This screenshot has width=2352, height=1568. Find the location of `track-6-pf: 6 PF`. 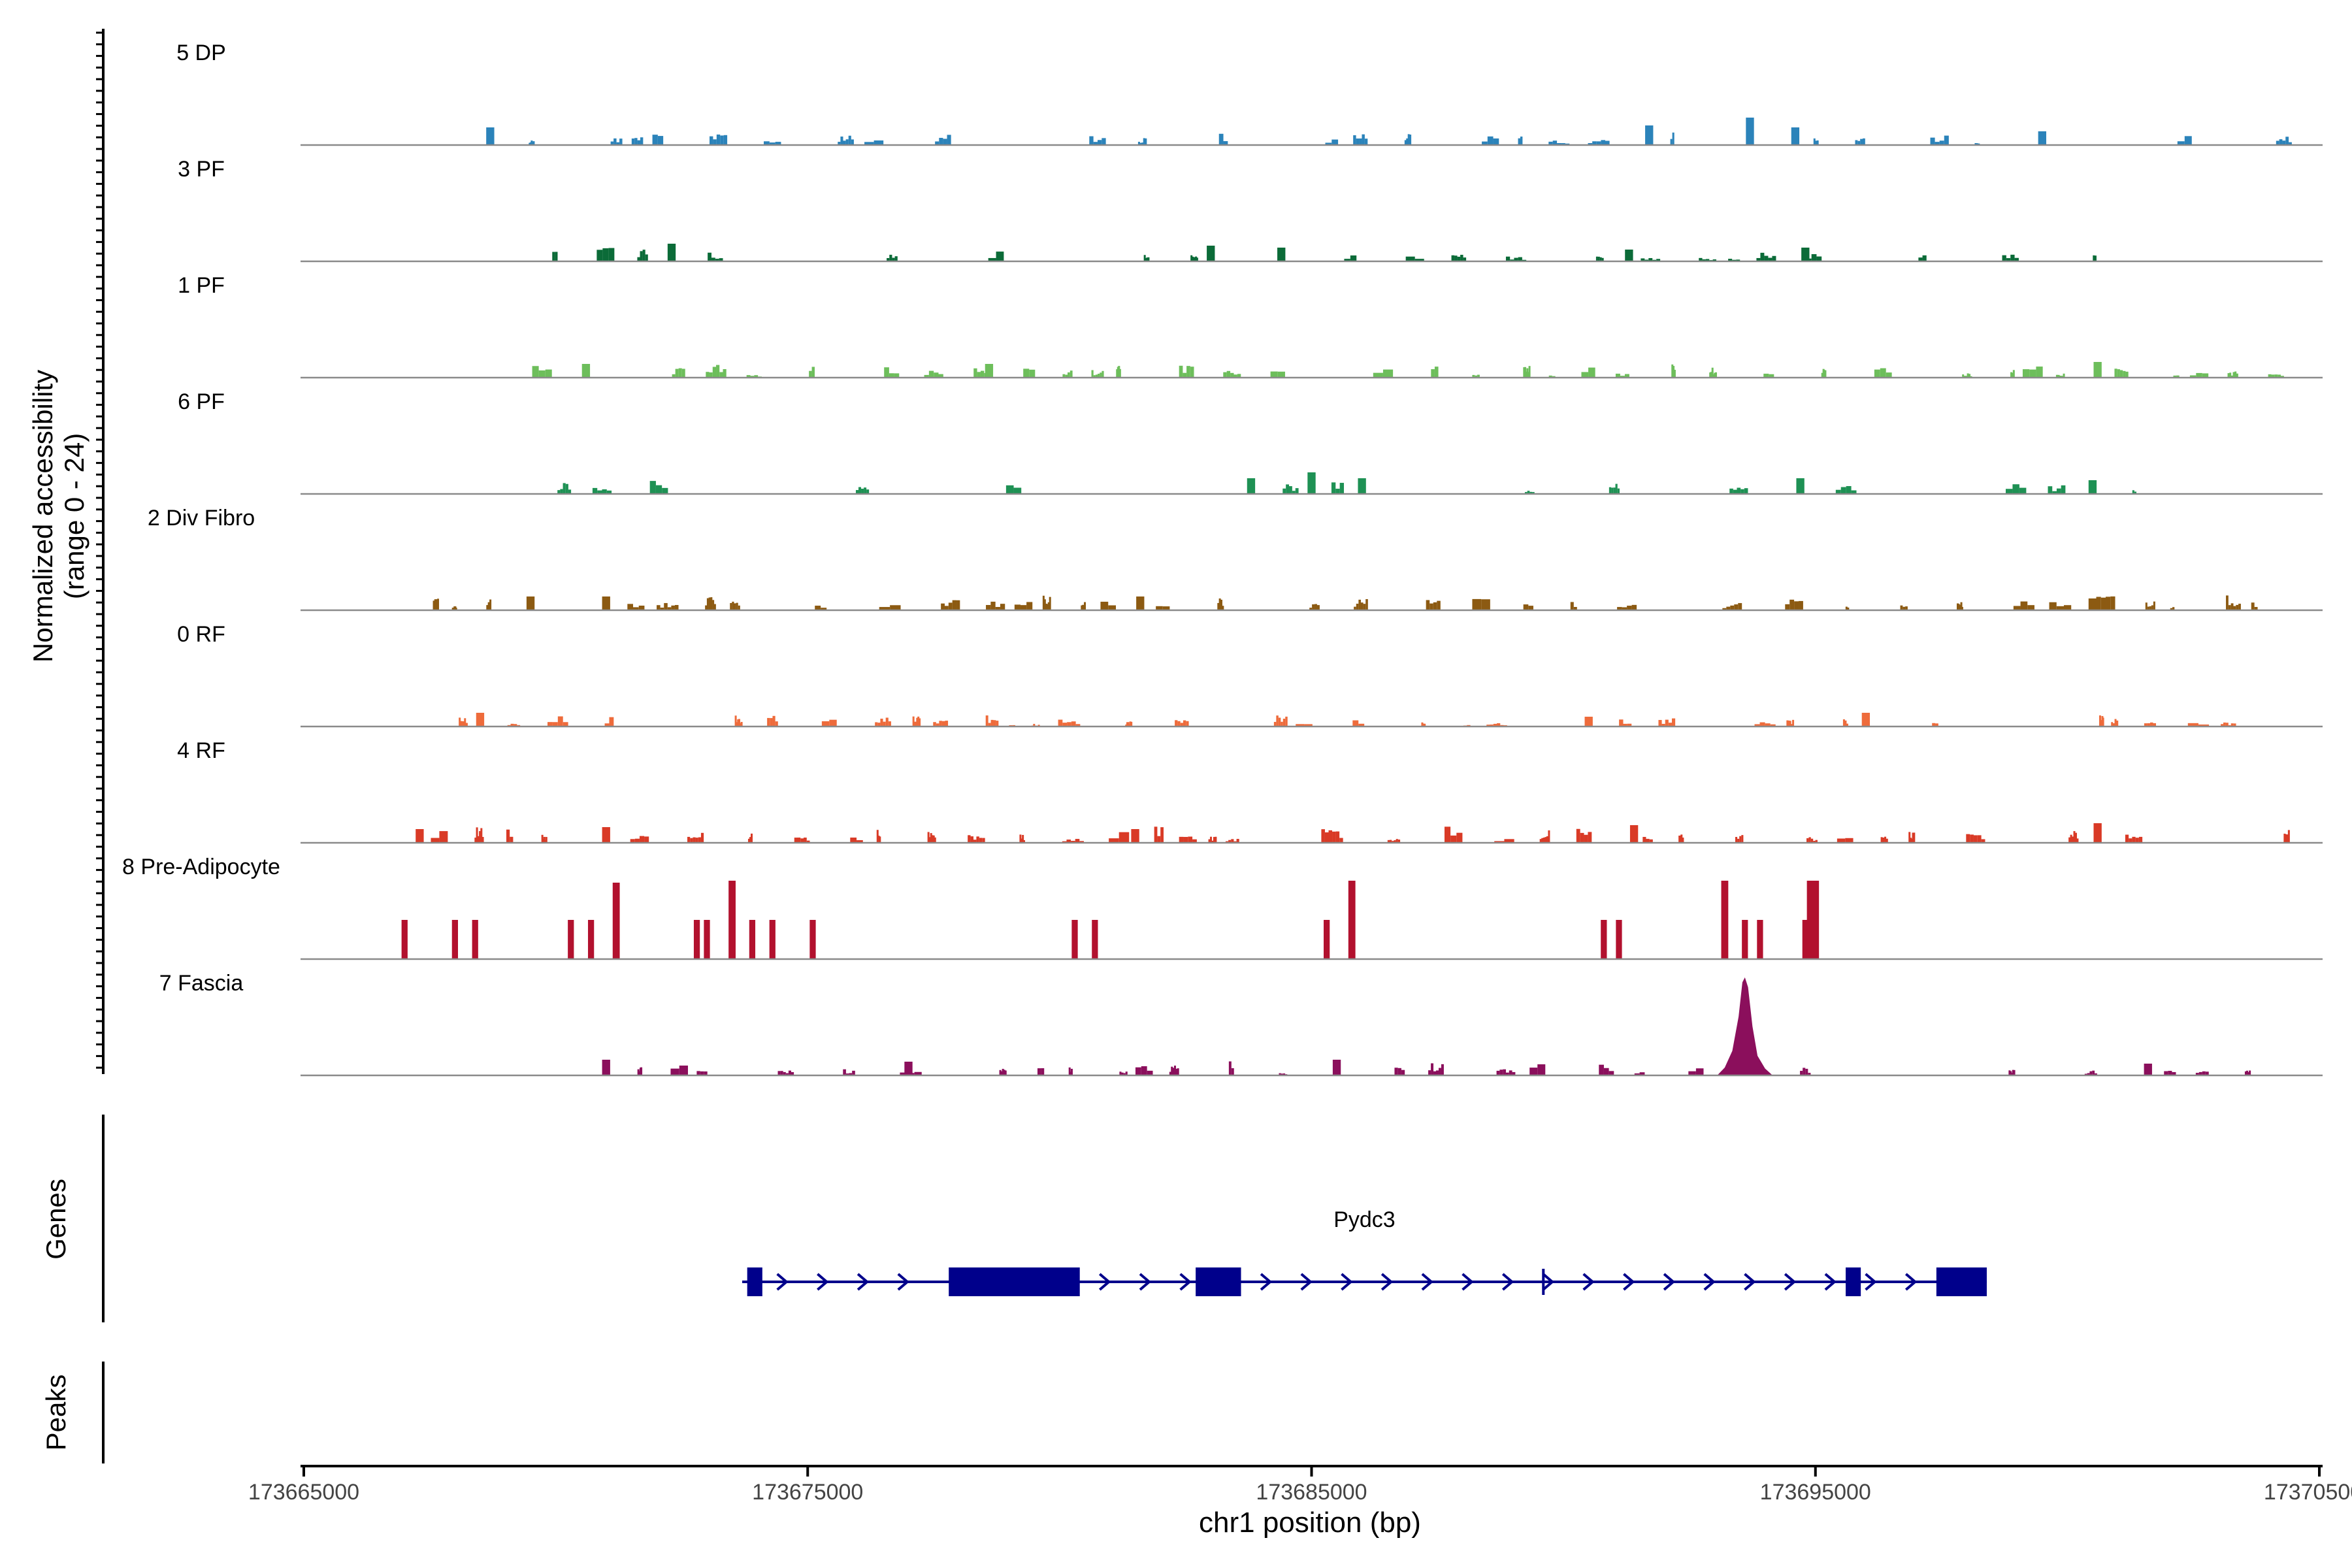

track-6-pf: 6 PF is located at coordinates (1250, 442).